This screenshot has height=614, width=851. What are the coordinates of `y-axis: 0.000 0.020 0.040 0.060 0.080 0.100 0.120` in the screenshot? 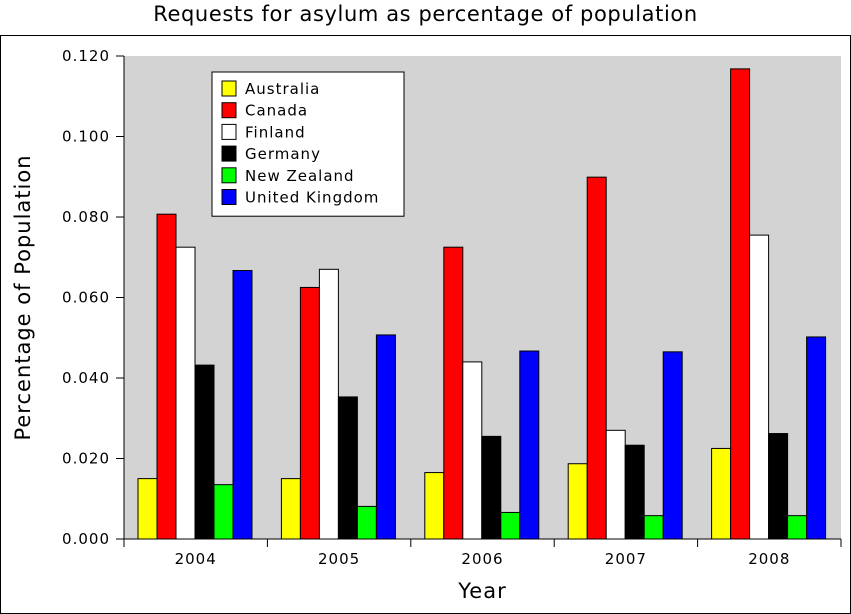 It's located at (93, 297).